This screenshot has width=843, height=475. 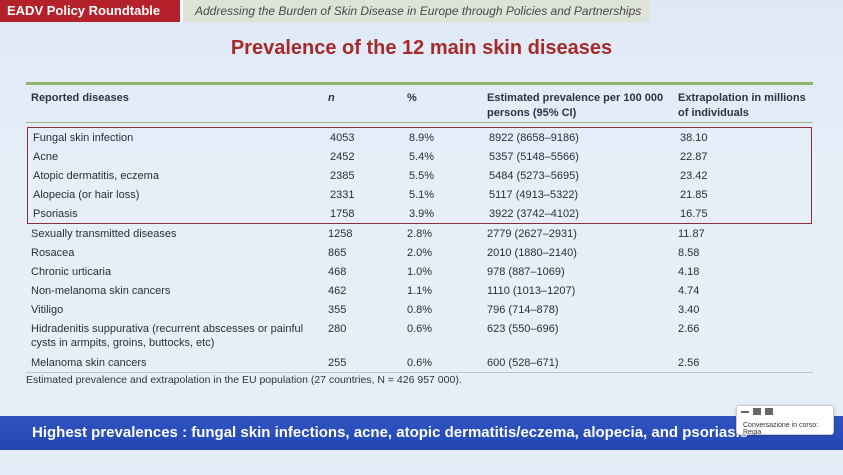 I want to click on popup-status: Conversazione in corso: Regia, so click(x=781, y=429).